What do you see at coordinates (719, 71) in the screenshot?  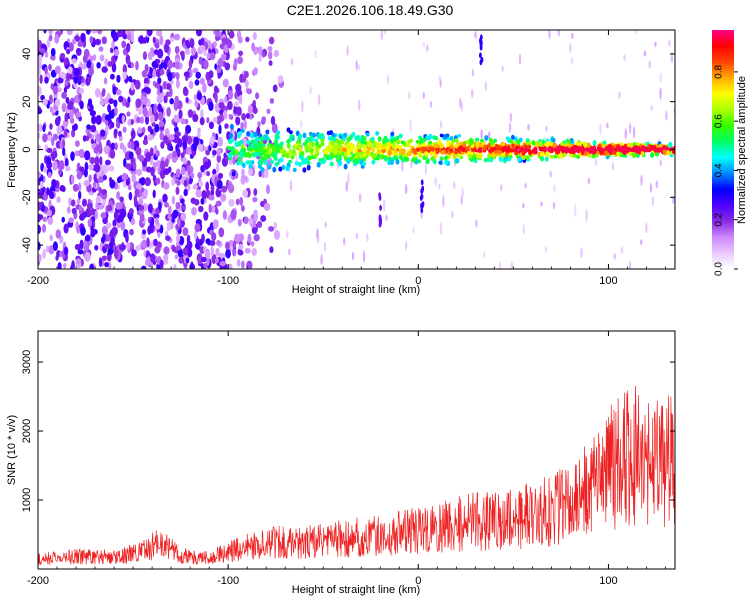 I see `colorbar-tick-label: 0.8` at bounding box center [719, 71].